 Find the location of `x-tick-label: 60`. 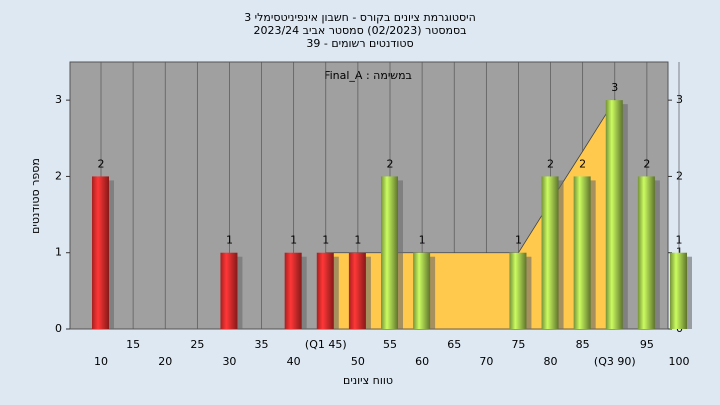

x-tick-label: 60 is located at coordinates (422, 361).